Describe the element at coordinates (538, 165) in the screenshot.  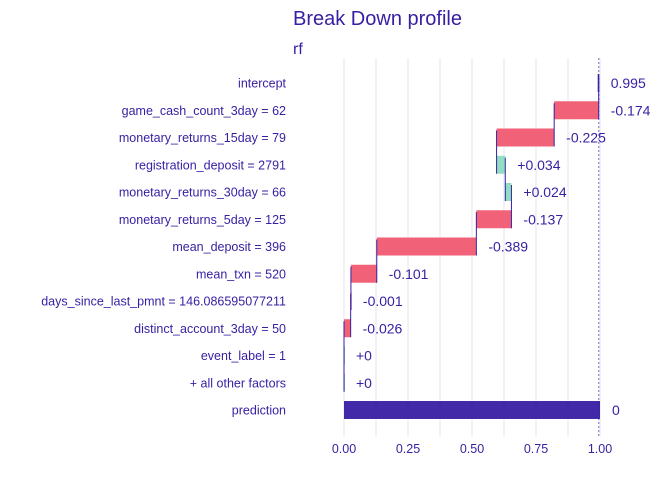
I see `value-label: +0.034` at that location.